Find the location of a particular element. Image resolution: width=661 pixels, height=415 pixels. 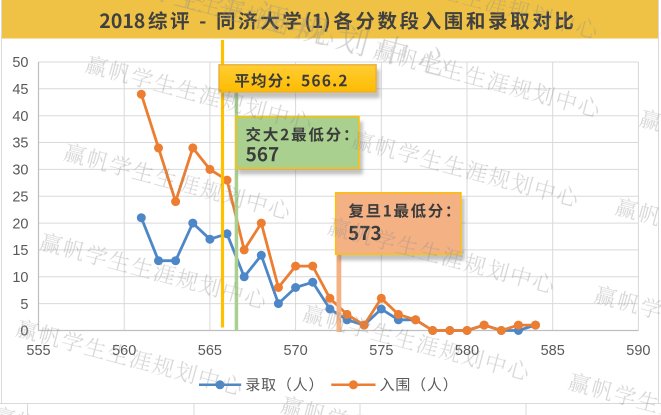

svg-text: 575 is located at coordinates (381, 351).